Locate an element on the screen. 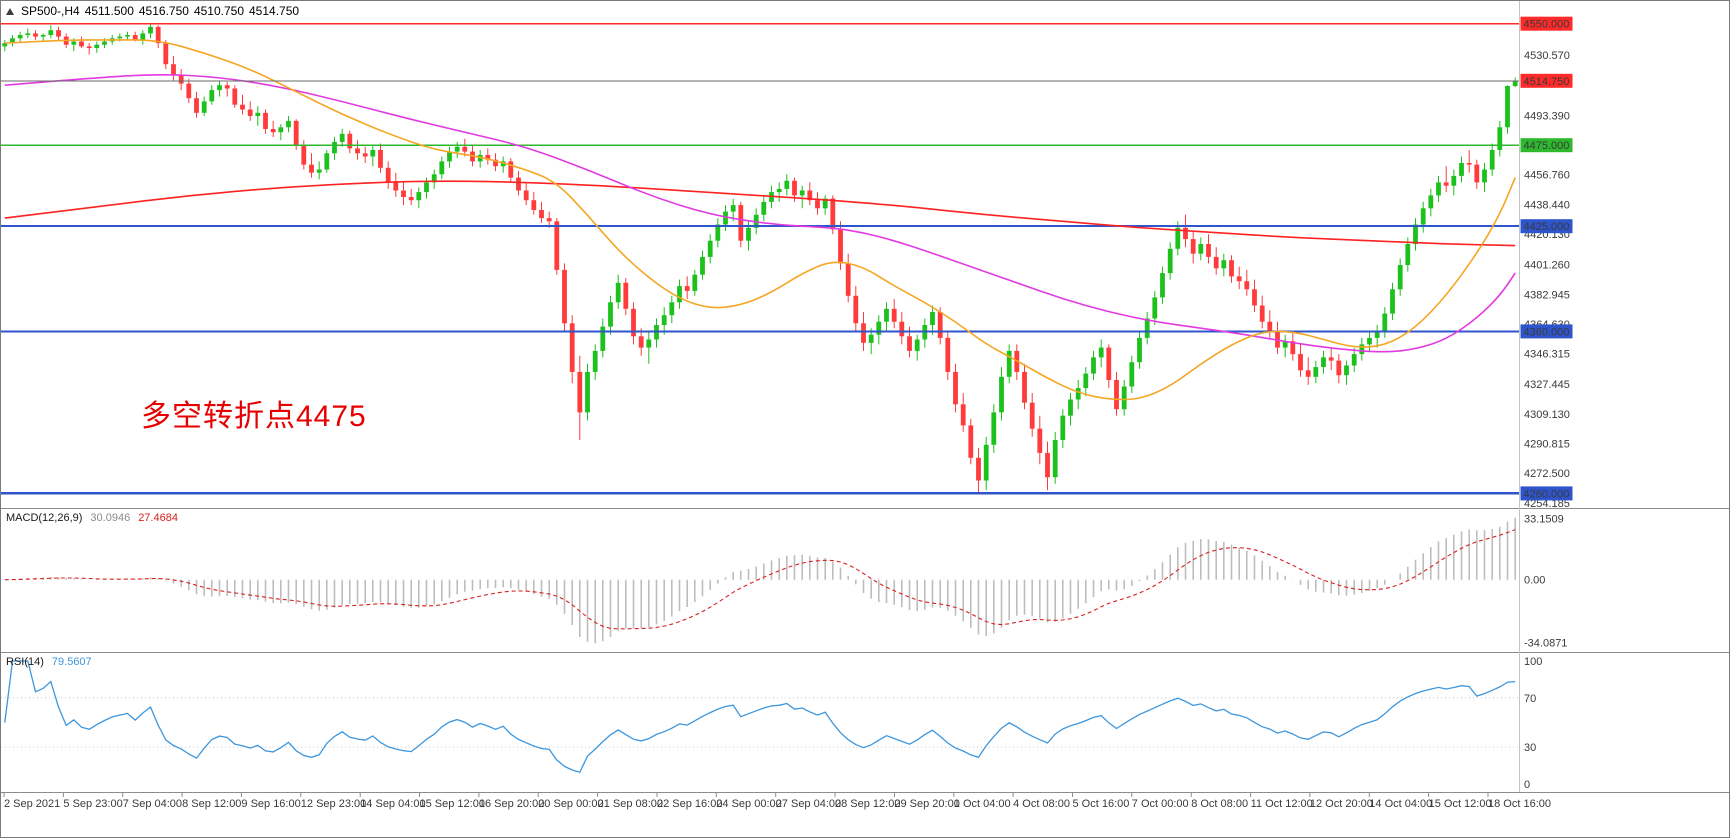  price-axis-label: 4382.945 is located at coordinates (1547, 295).